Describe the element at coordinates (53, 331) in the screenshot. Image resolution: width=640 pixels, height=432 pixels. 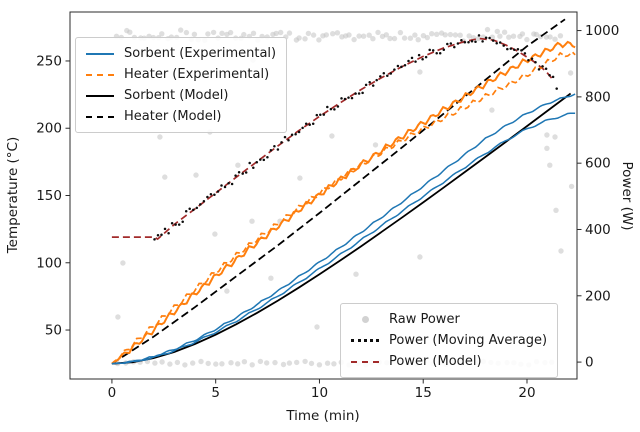
I see `y-left-tick-label-0: 50` at that location.